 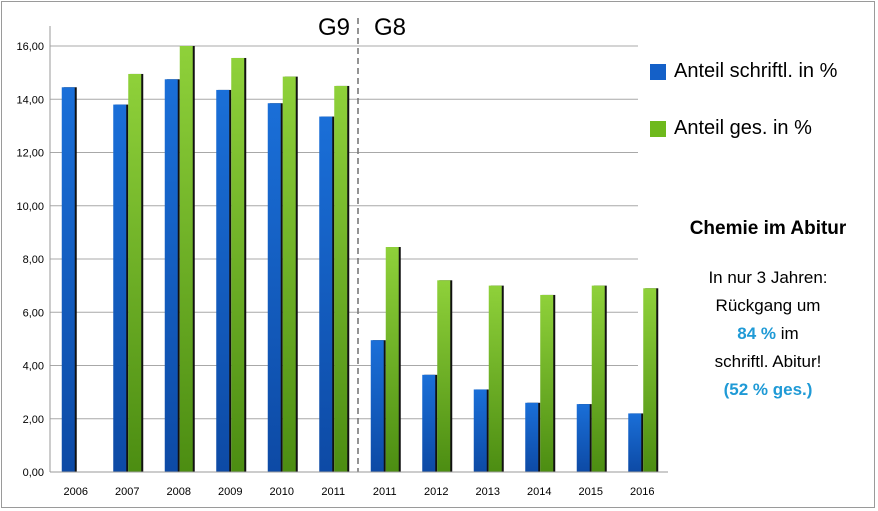 I want to click on y-tick-label: 14,00, so click(x=30, y=100).